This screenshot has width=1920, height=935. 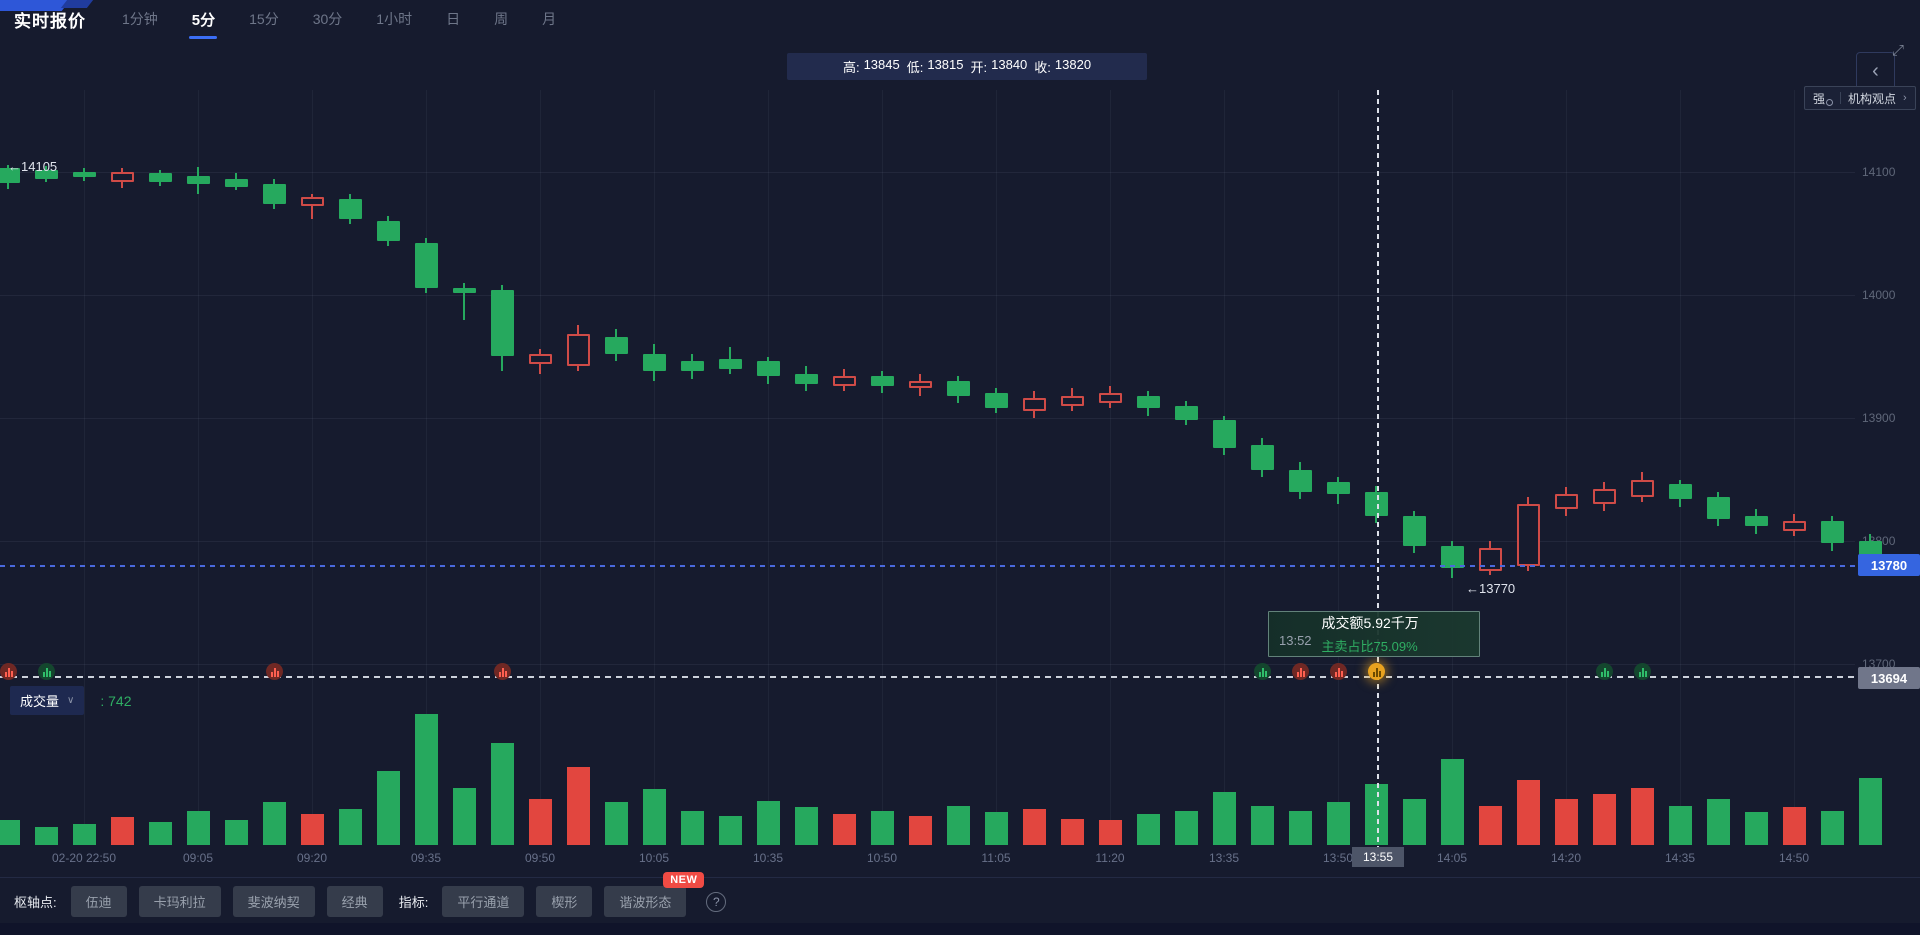 What do you see at coordinates (929, 677) in the screenshot?
I see `pane-separator-dashed-line` at bounding box center [929, 677].